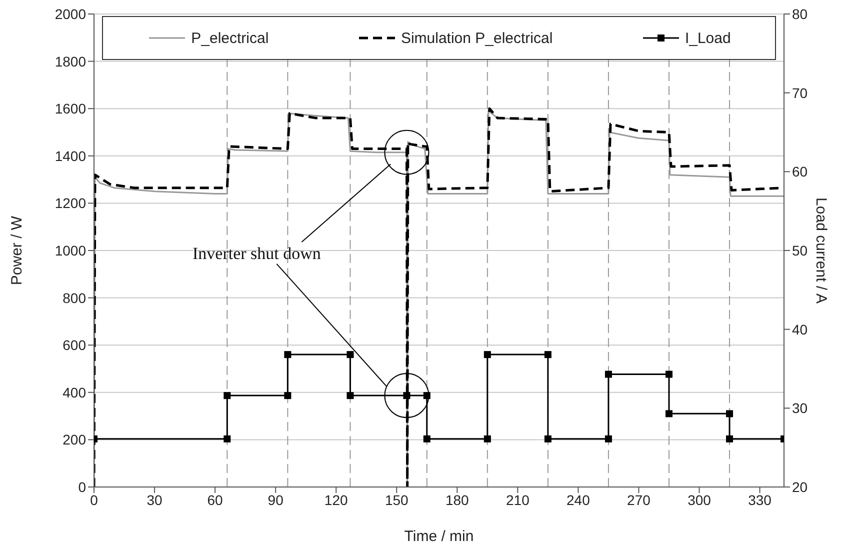  What do you see at coordinates (336, 500) in the screenshot?
I see `x-tick-label: 120` at bounding box center [336, 500].